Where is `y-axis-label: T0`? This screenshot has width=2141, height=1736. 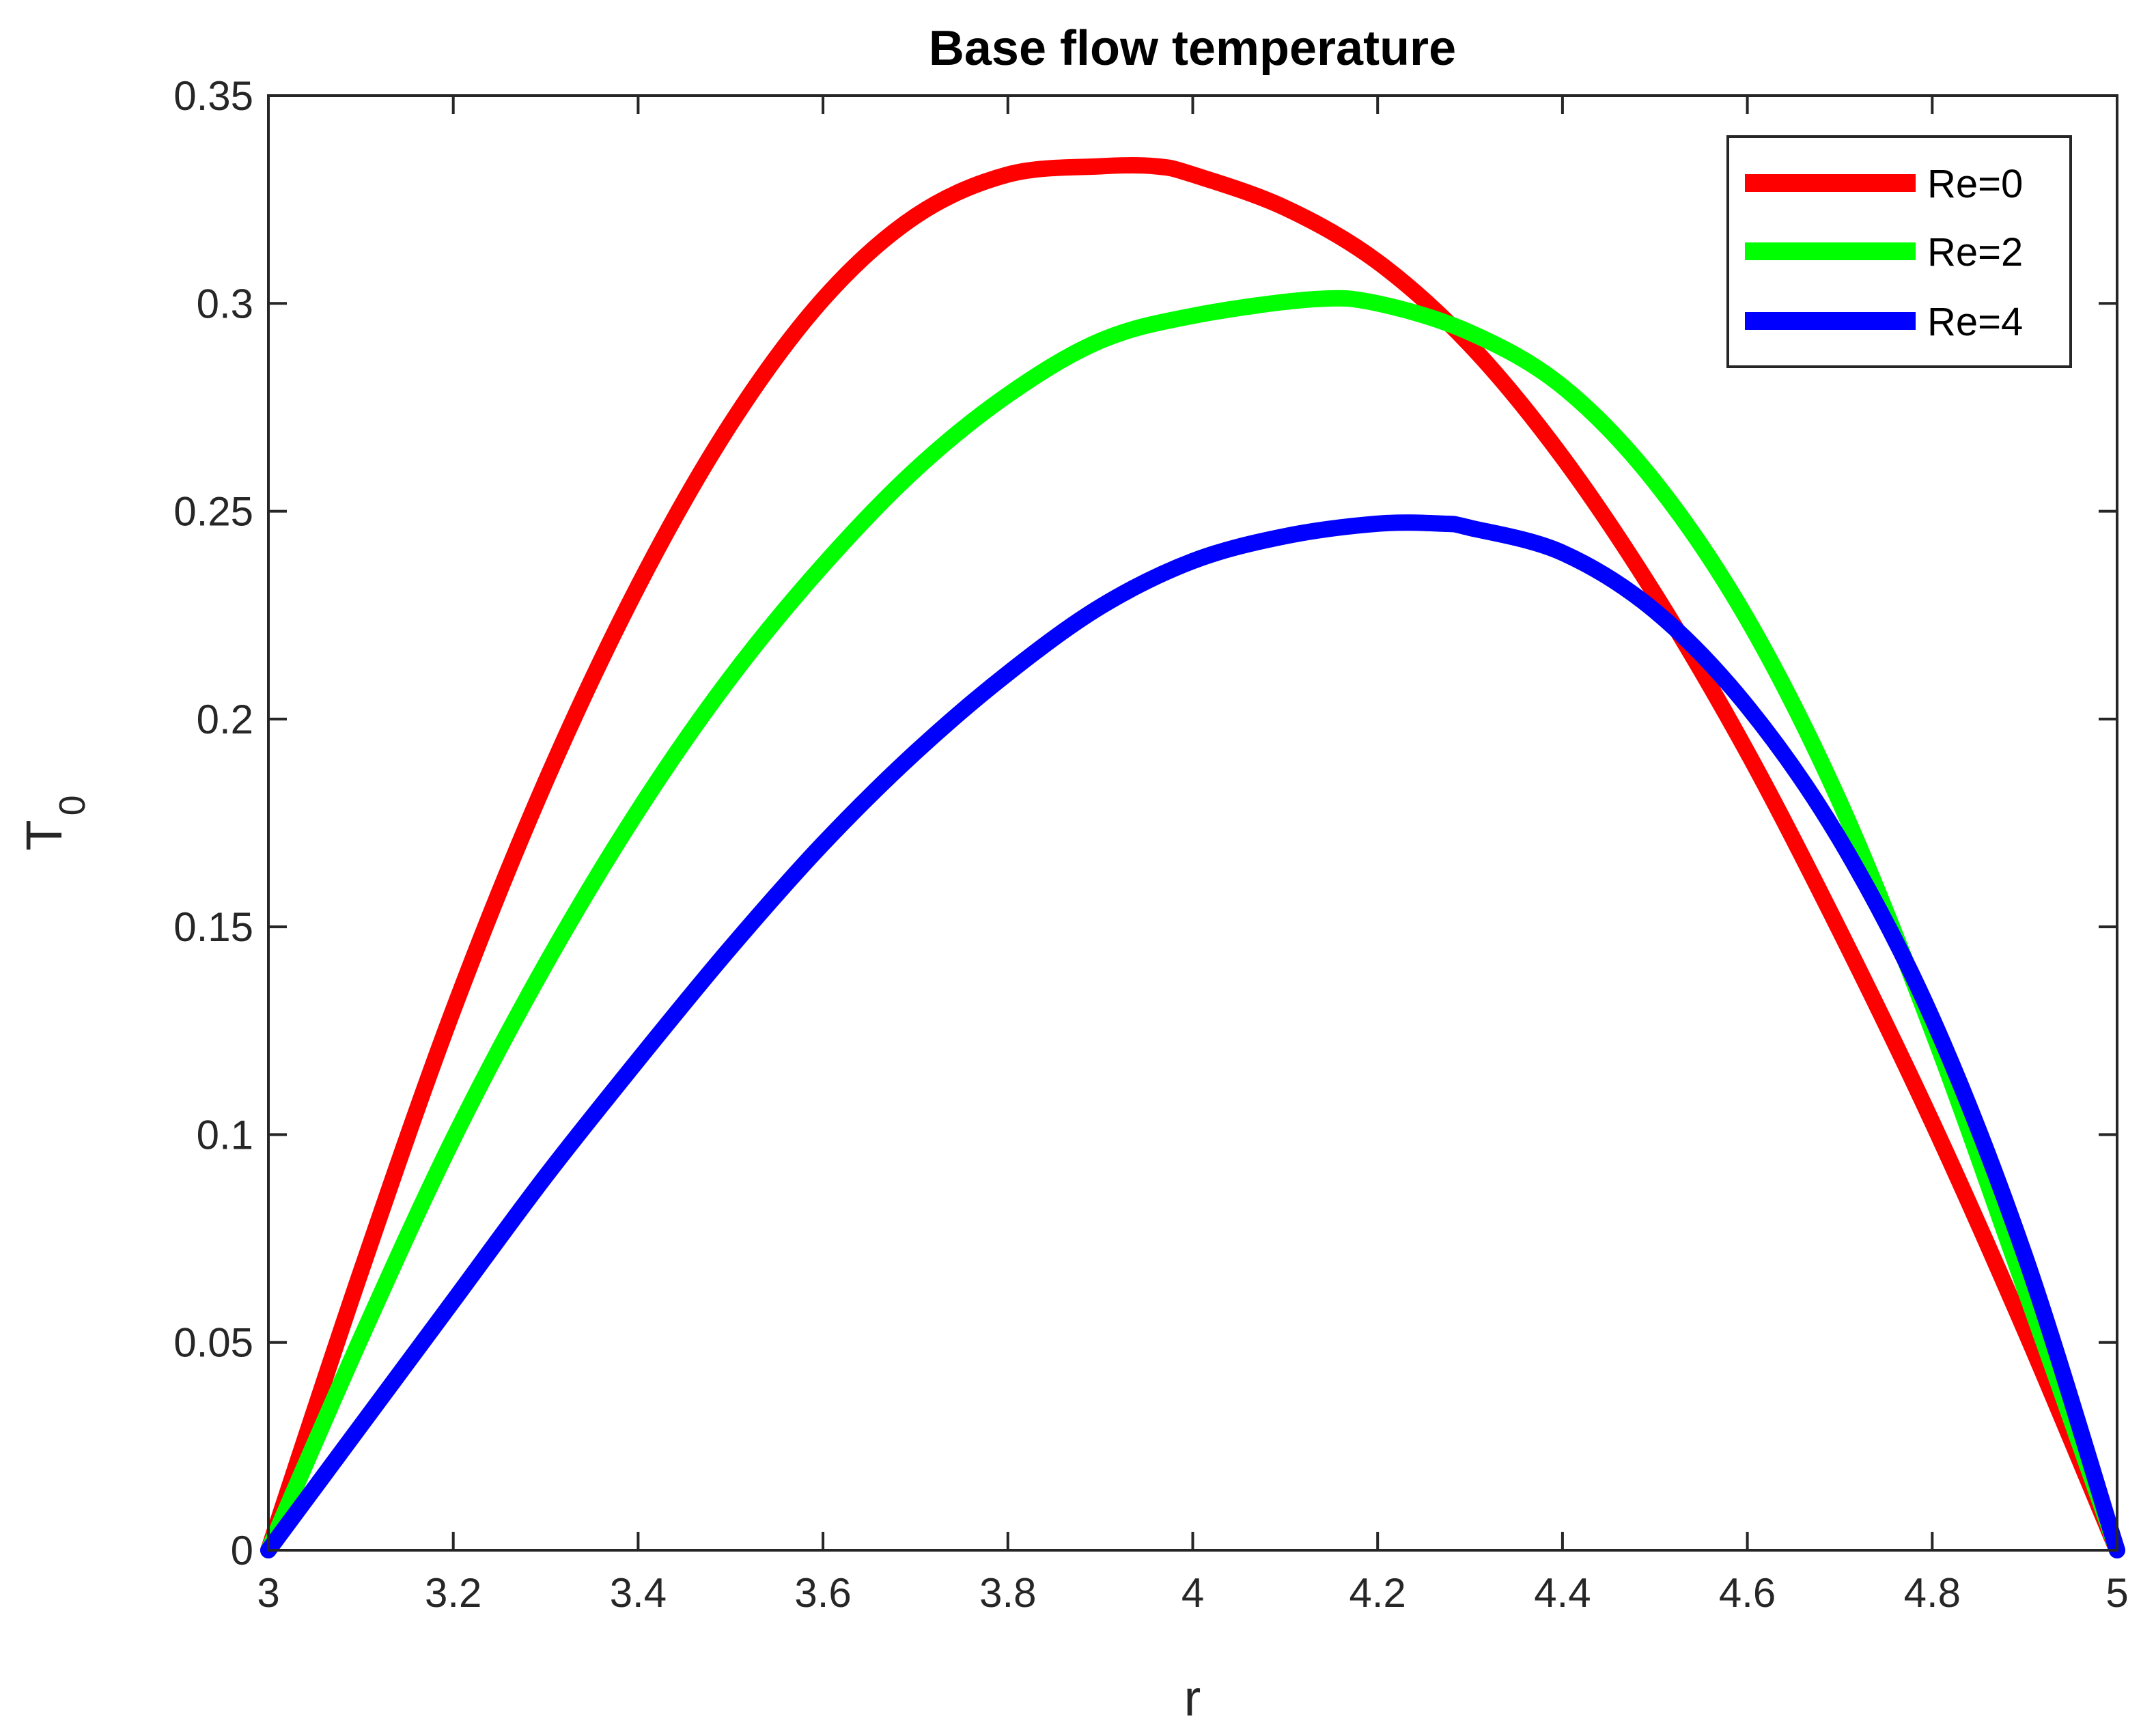
y-axis-label: T0 is located at coordinates (54, 823).